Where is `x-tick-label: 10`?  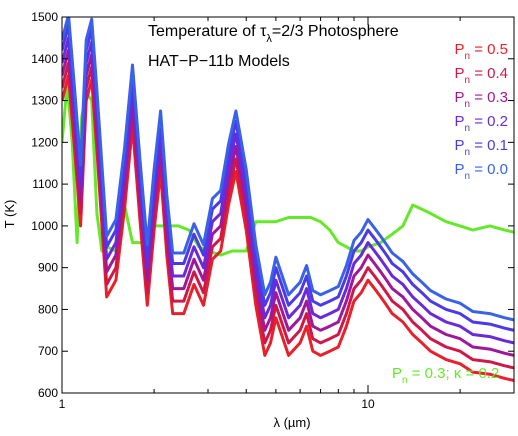 x-tick-label: 10 is located at coordinates (368, 404).